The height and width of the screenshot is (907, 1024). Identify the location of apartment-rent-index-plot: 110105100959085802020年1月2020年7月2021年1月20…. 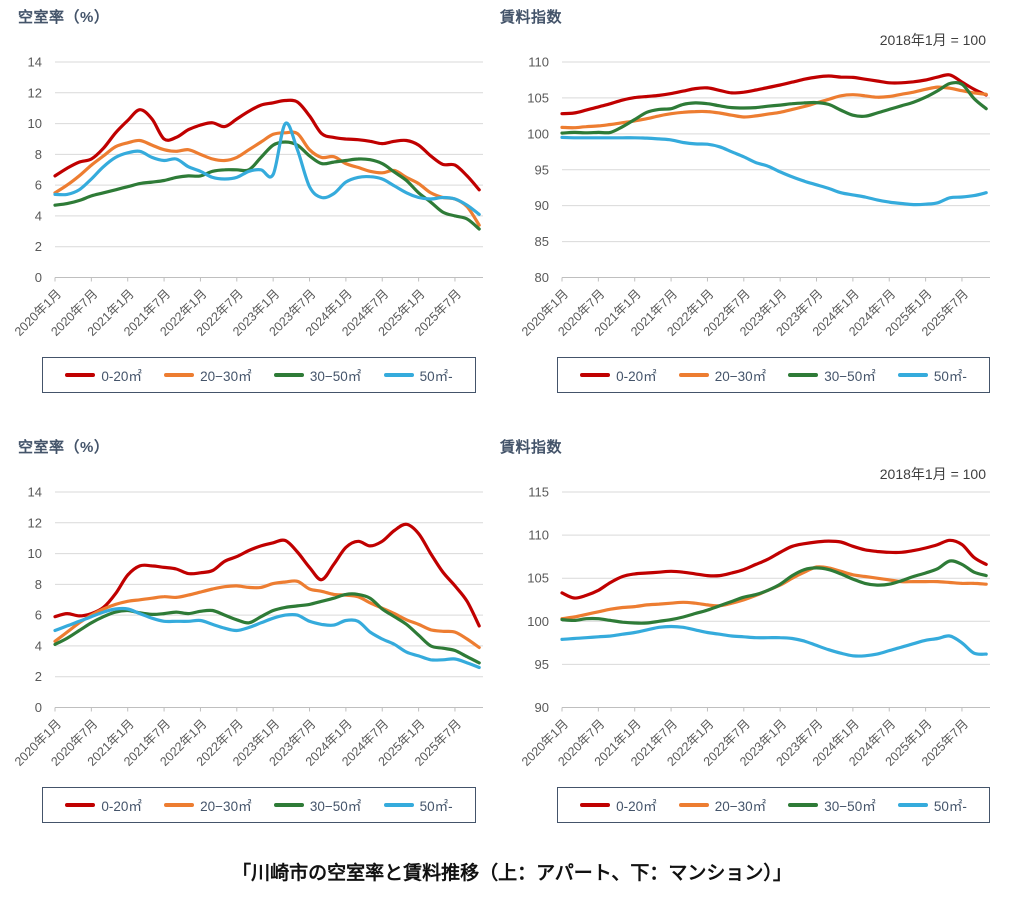
(754, 197).